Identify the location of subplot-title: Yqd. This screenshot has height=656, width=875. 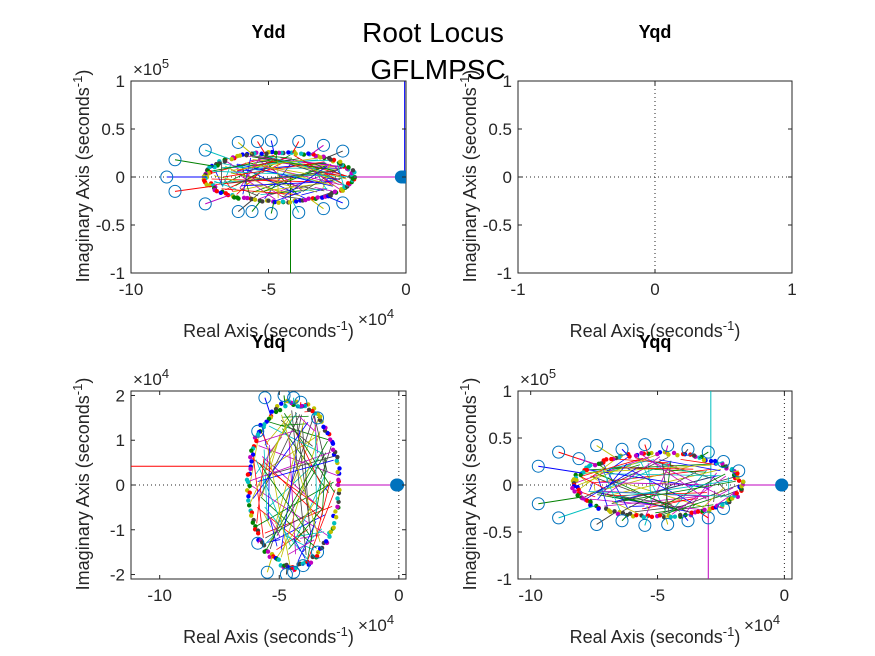
(655, 32).